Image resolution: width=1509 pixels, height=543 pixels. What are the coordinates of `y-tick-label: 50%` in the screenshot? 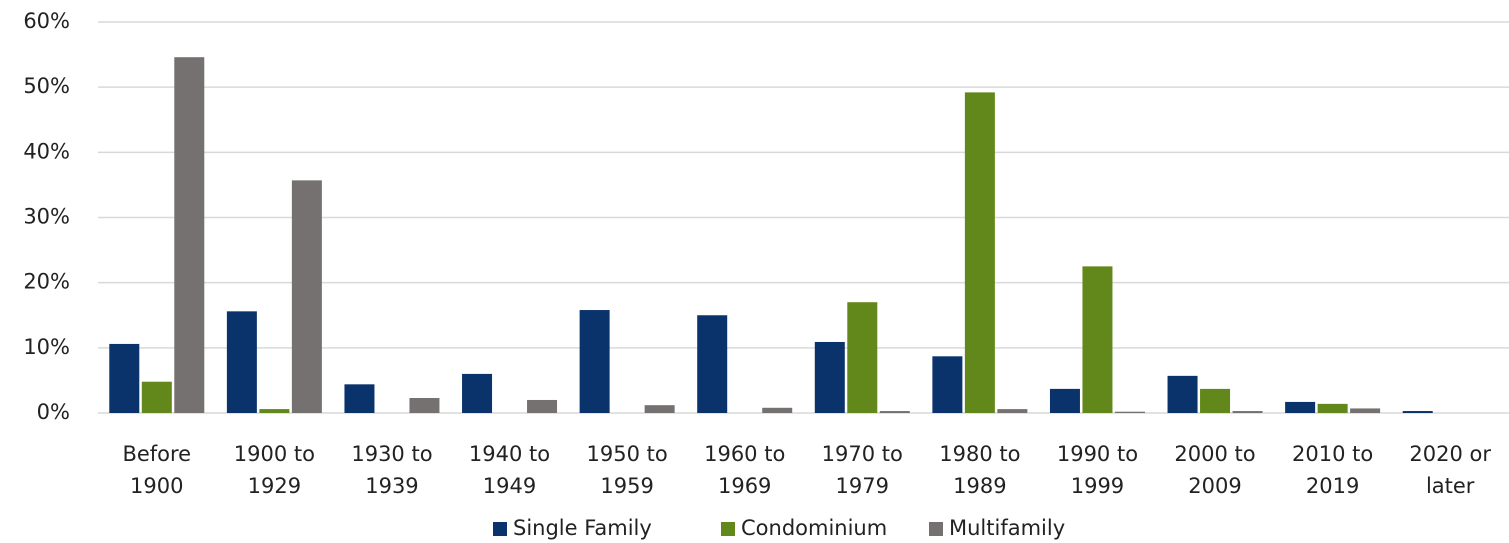 It's located at (46, 86).